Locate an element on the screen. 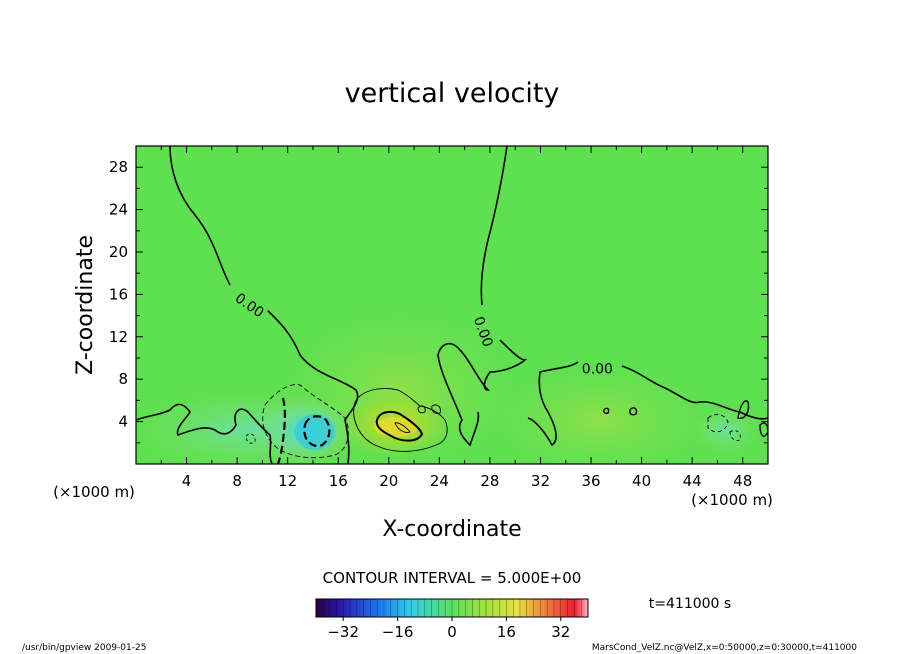 This screenshot has height=654, width=904. footer-left: /usr/bin/gpview 2009-01-25 is located at coordinates (84, 648).